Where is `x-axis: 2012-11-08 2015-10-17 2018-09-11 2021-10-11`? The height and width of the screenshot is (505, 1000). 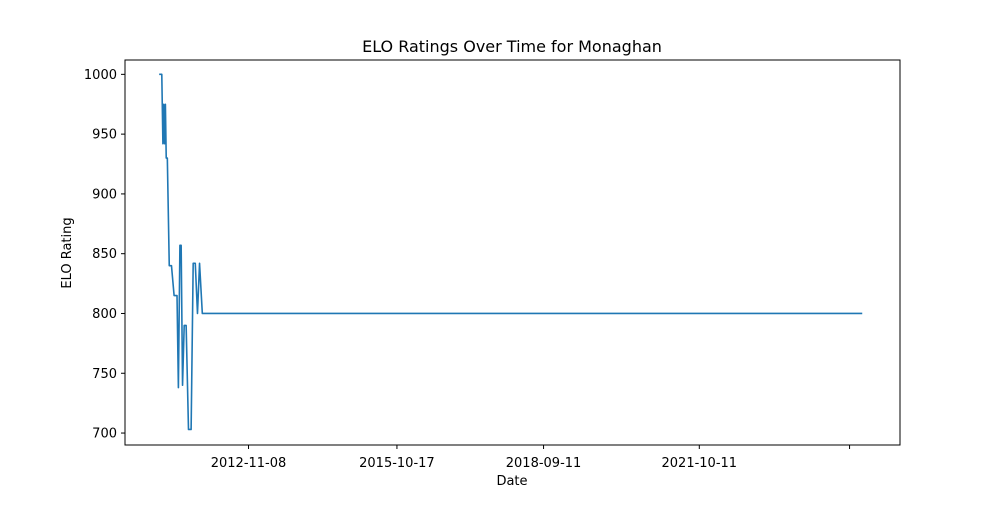 x-axis: 2012-11-08 2015-10-17 2018-09-11 2021-10-11 is located at coordinates (531, 458).